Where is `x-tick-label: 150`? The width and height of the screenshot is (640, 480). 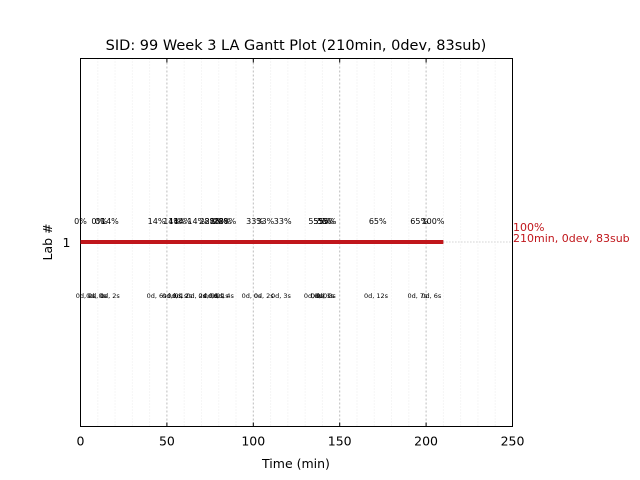 x-tick-label: 150 is located at coordinates (340, 441).